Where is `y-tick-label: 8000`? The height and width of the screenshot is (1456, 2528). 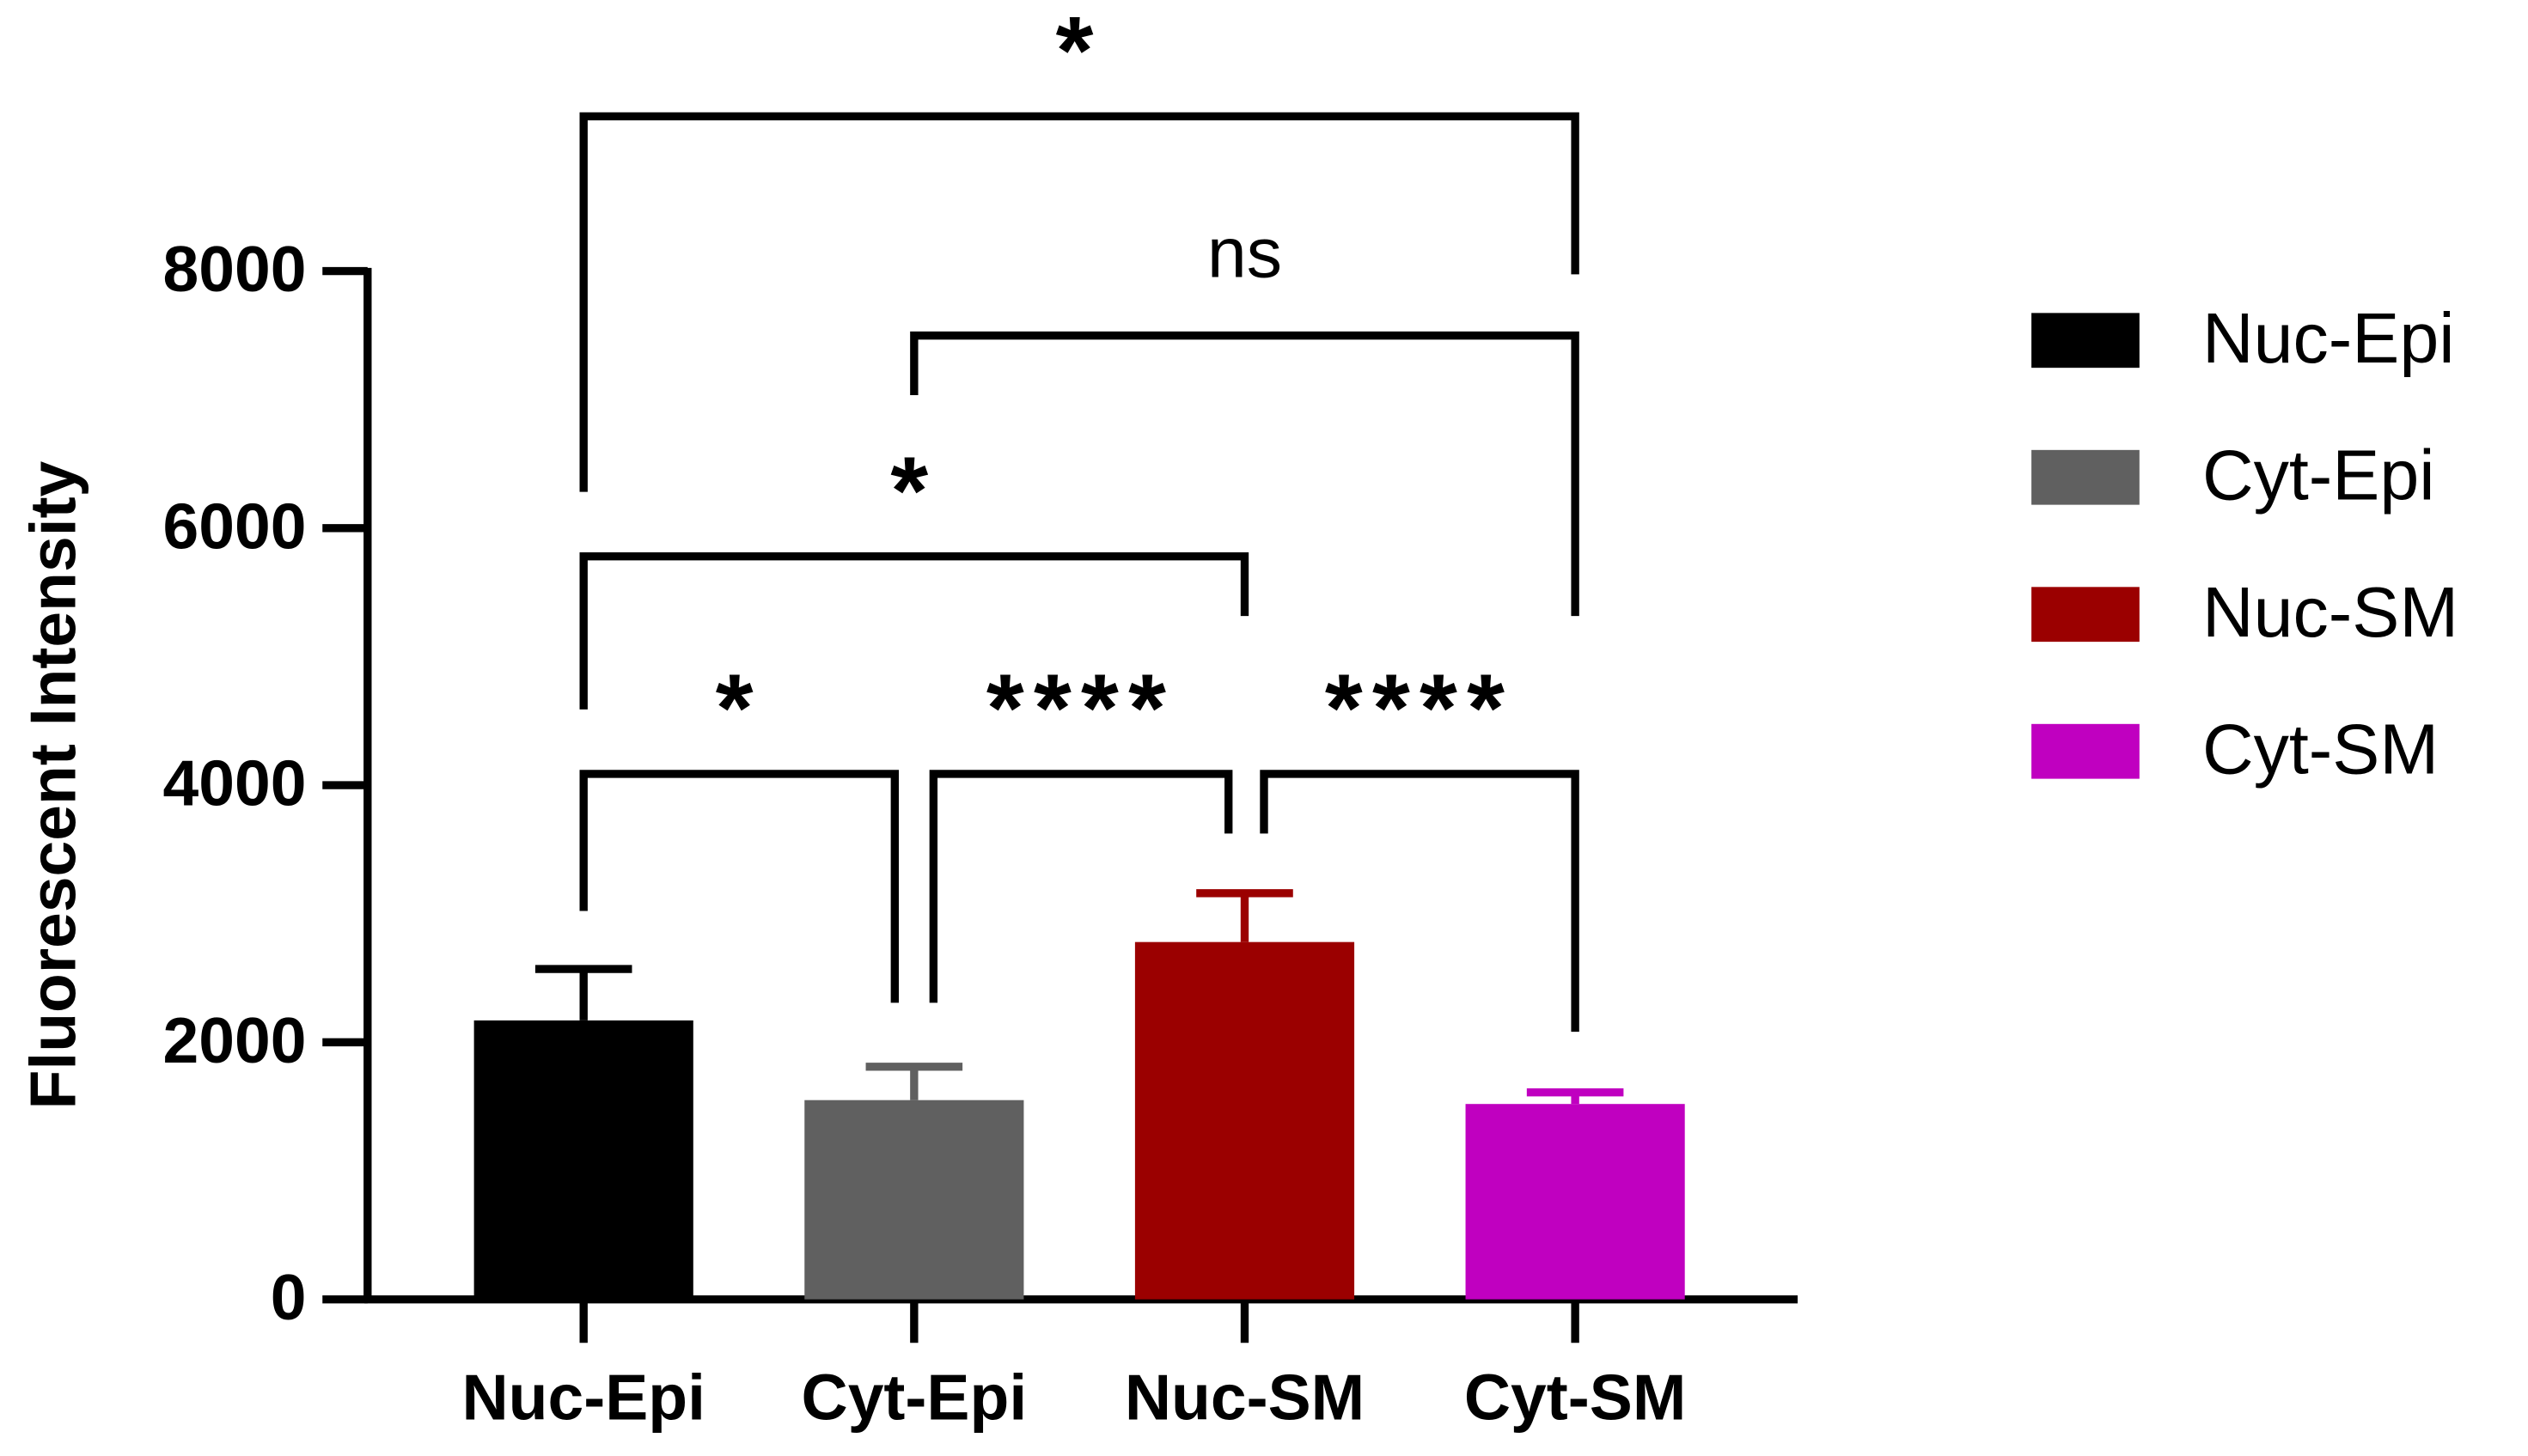 y-tick-label: 8000 is located at coordinates (235, 269).